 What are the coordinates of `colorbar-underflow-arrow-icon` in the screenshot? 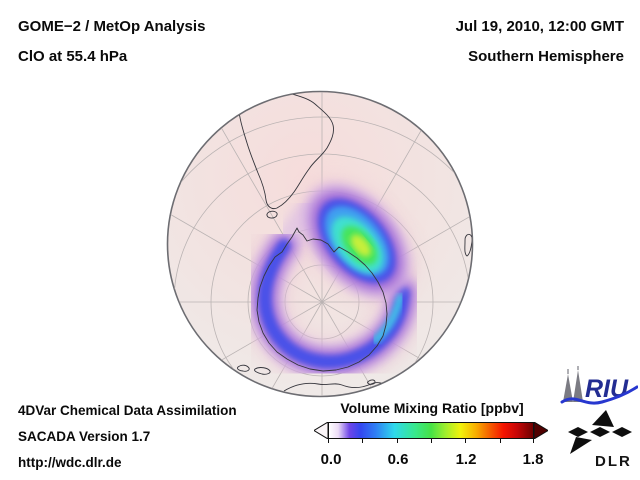 It's located at (321, 430).